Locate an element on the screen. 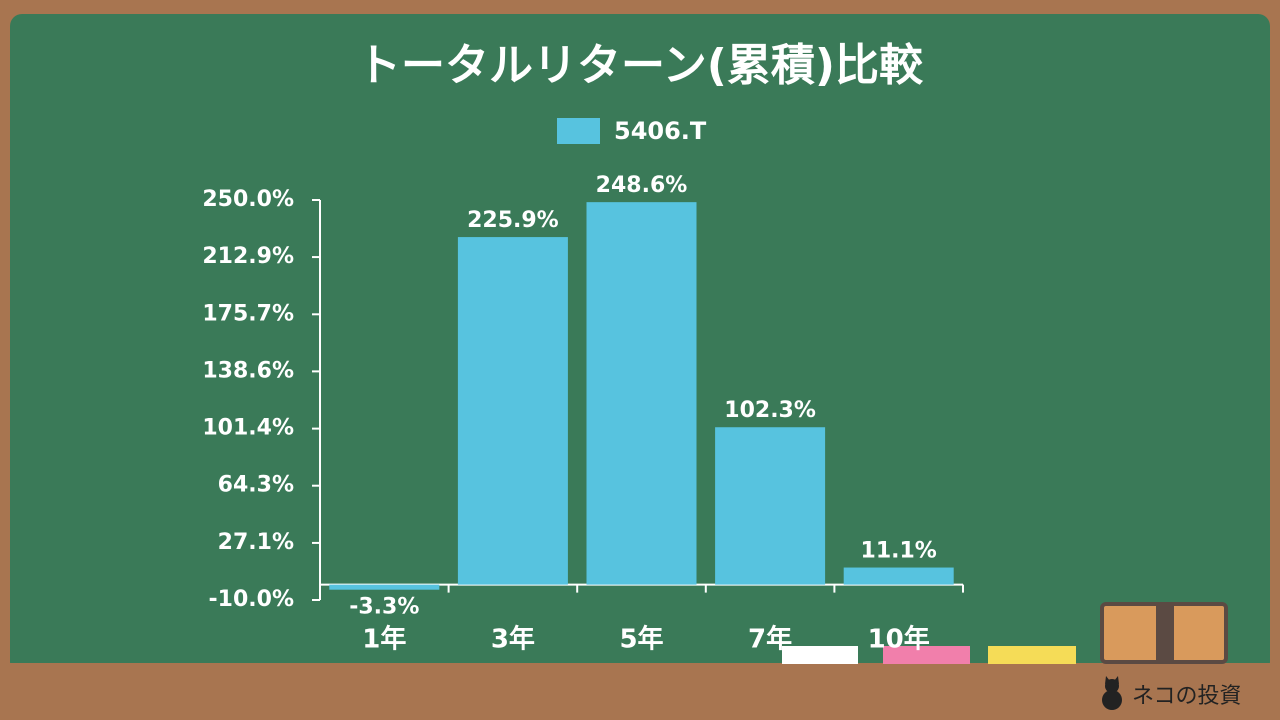  y-tick-label: 101.4% is located at coordinates (248, 428).